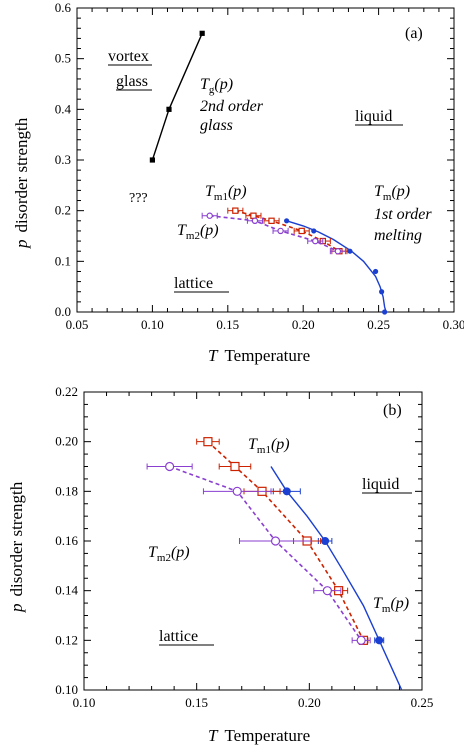  Describe the element at coordinates (63, 58) in the screenshot. I see `y-tick-label-a: 0.5` at that location.